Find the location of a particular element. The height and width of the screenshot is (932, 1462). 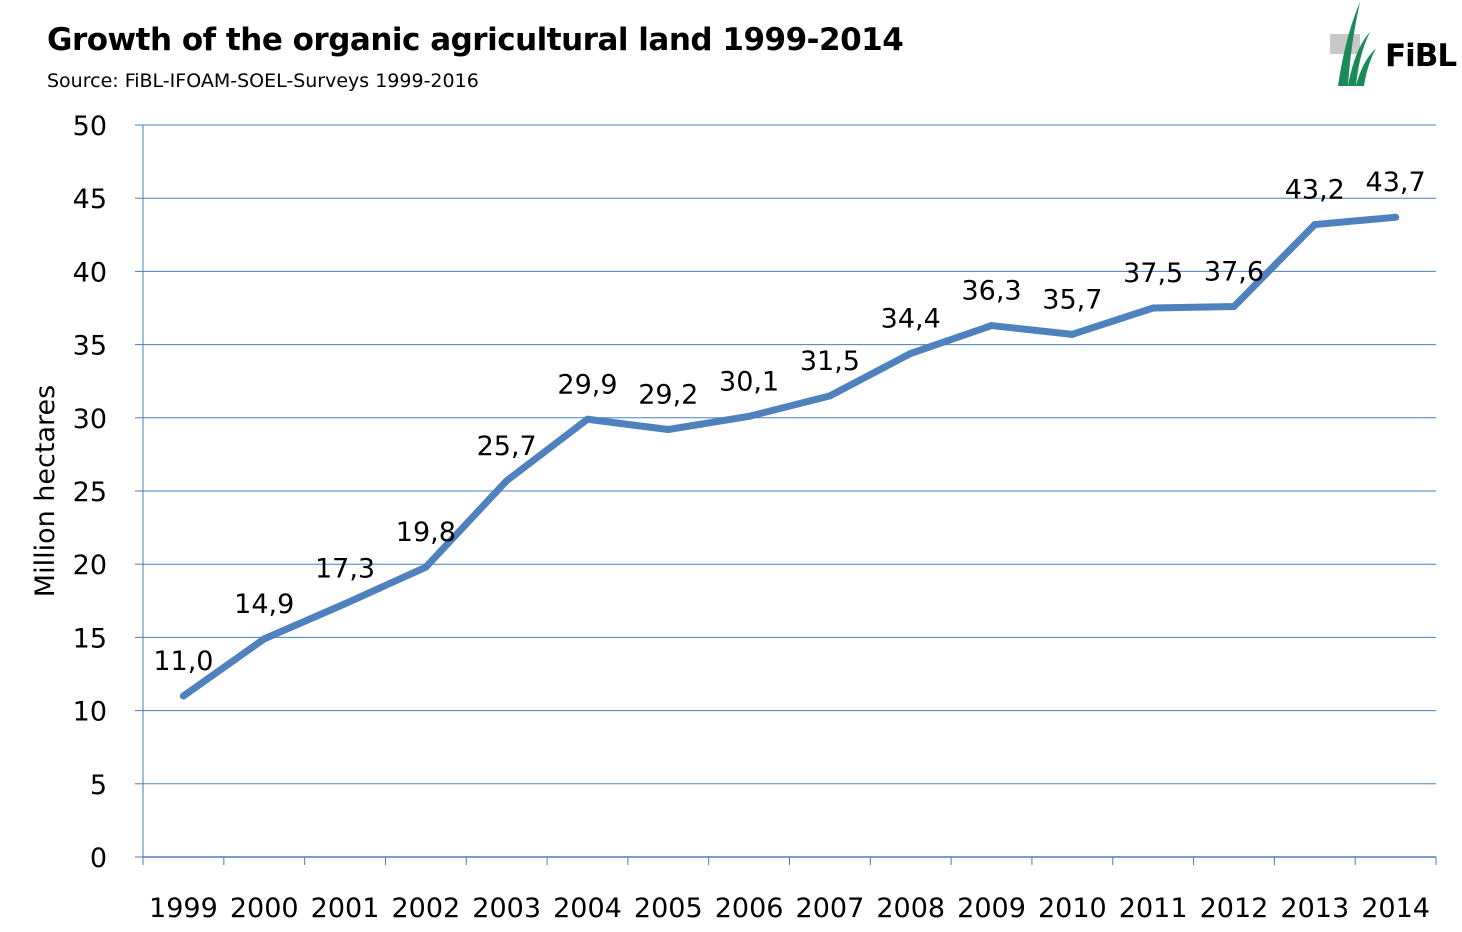

data-label: 17,3 is located at coordinates (345, 569).